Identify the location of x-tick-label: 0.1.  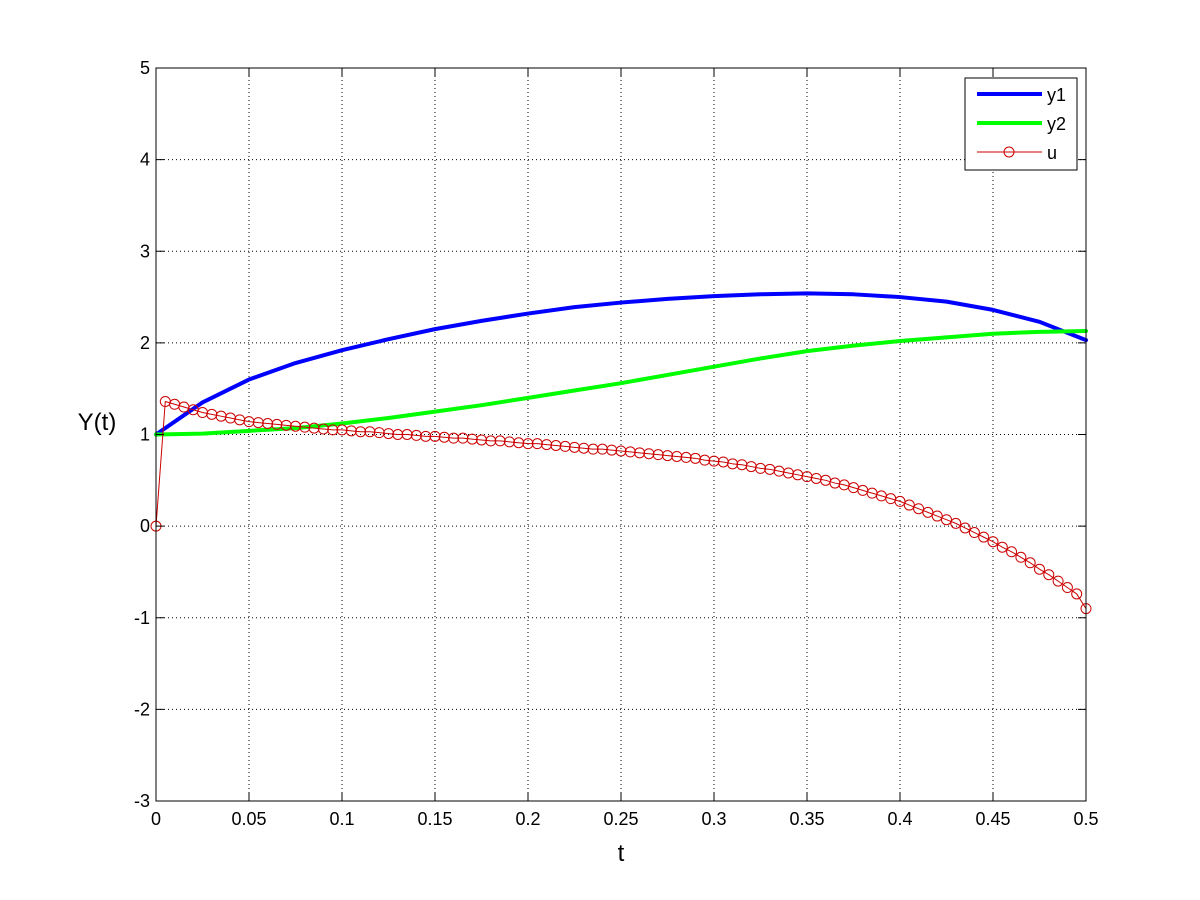
(341, 819).